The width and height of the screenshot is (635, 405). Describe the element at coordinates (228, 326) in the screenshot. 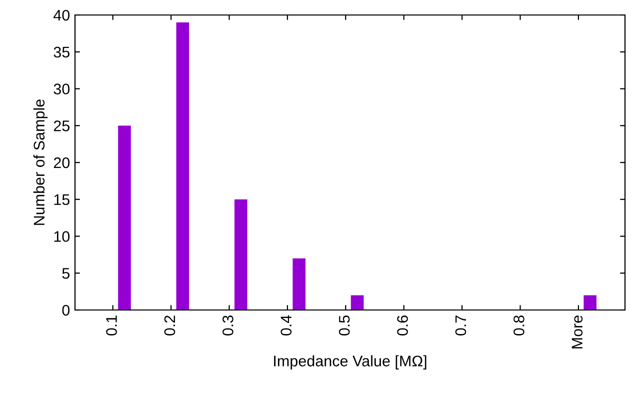

I see `x-tick-label: 0.3` at that location.